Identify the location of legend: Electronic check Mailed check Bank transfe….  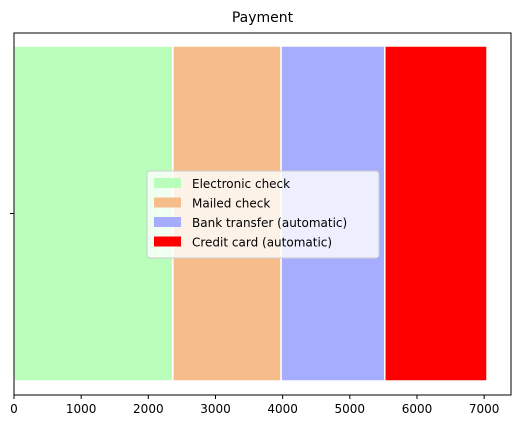
(263, 214).